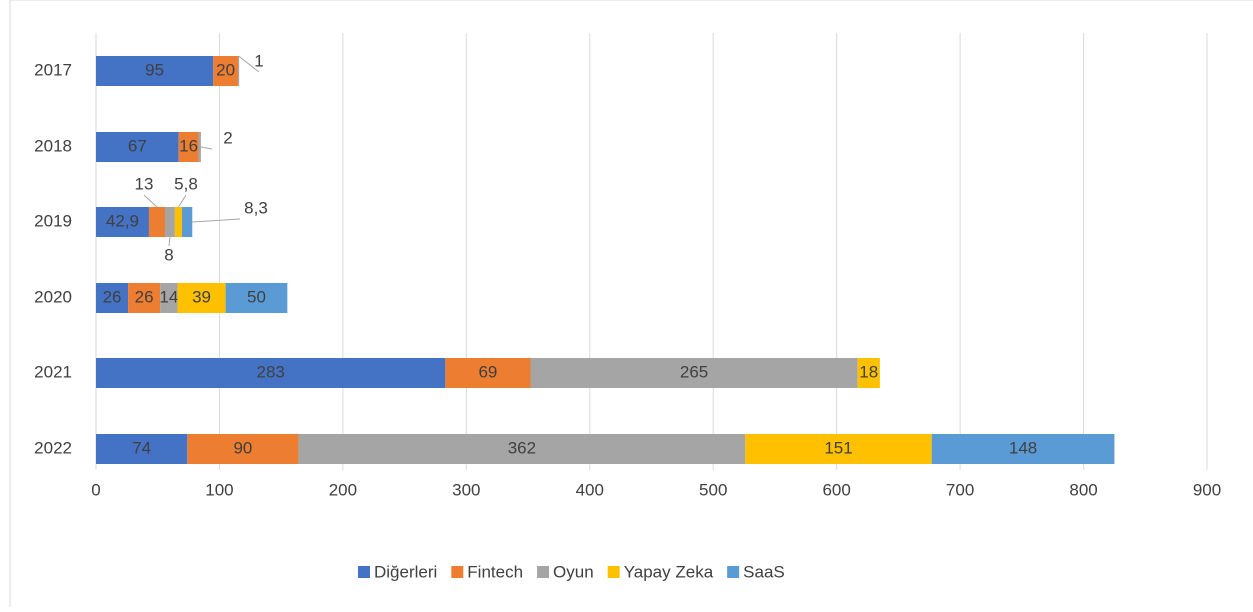 The height and width of the screenshot is (612, 1253). I want to click on data-label: 20, so click(225, 69).